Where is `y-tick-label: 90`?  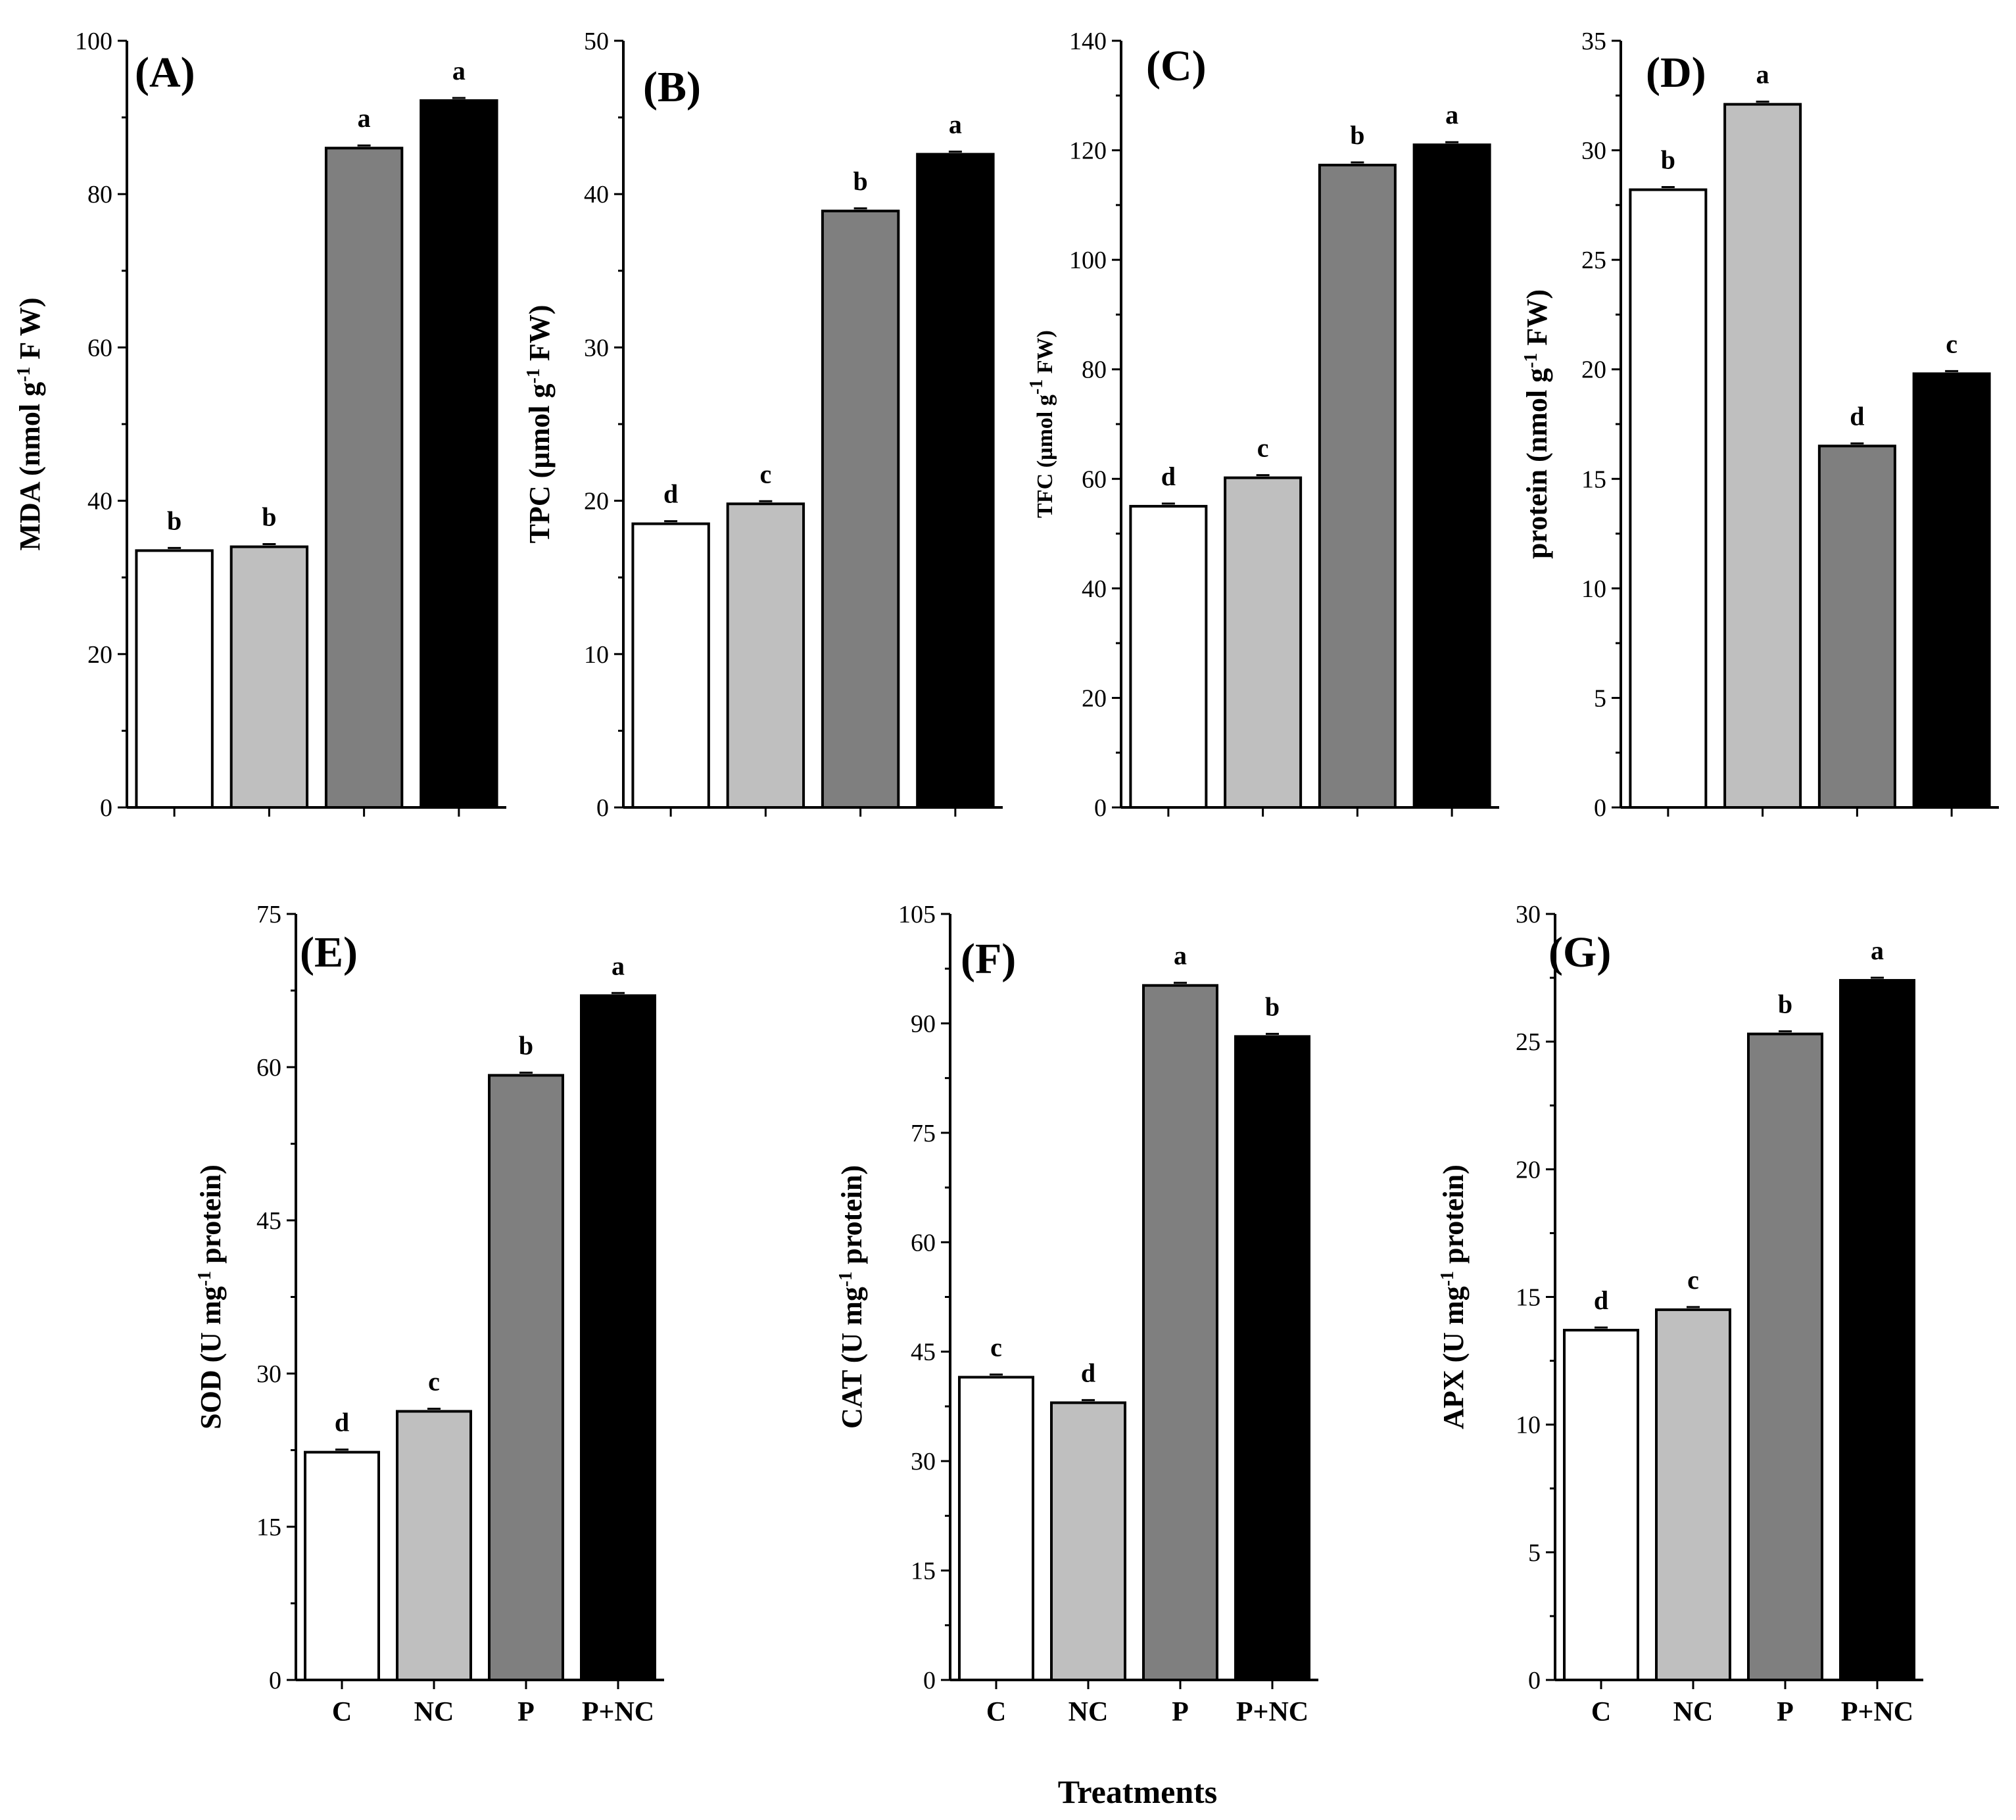 y-tick-label: 90 is located at coordinates (923, 1024).